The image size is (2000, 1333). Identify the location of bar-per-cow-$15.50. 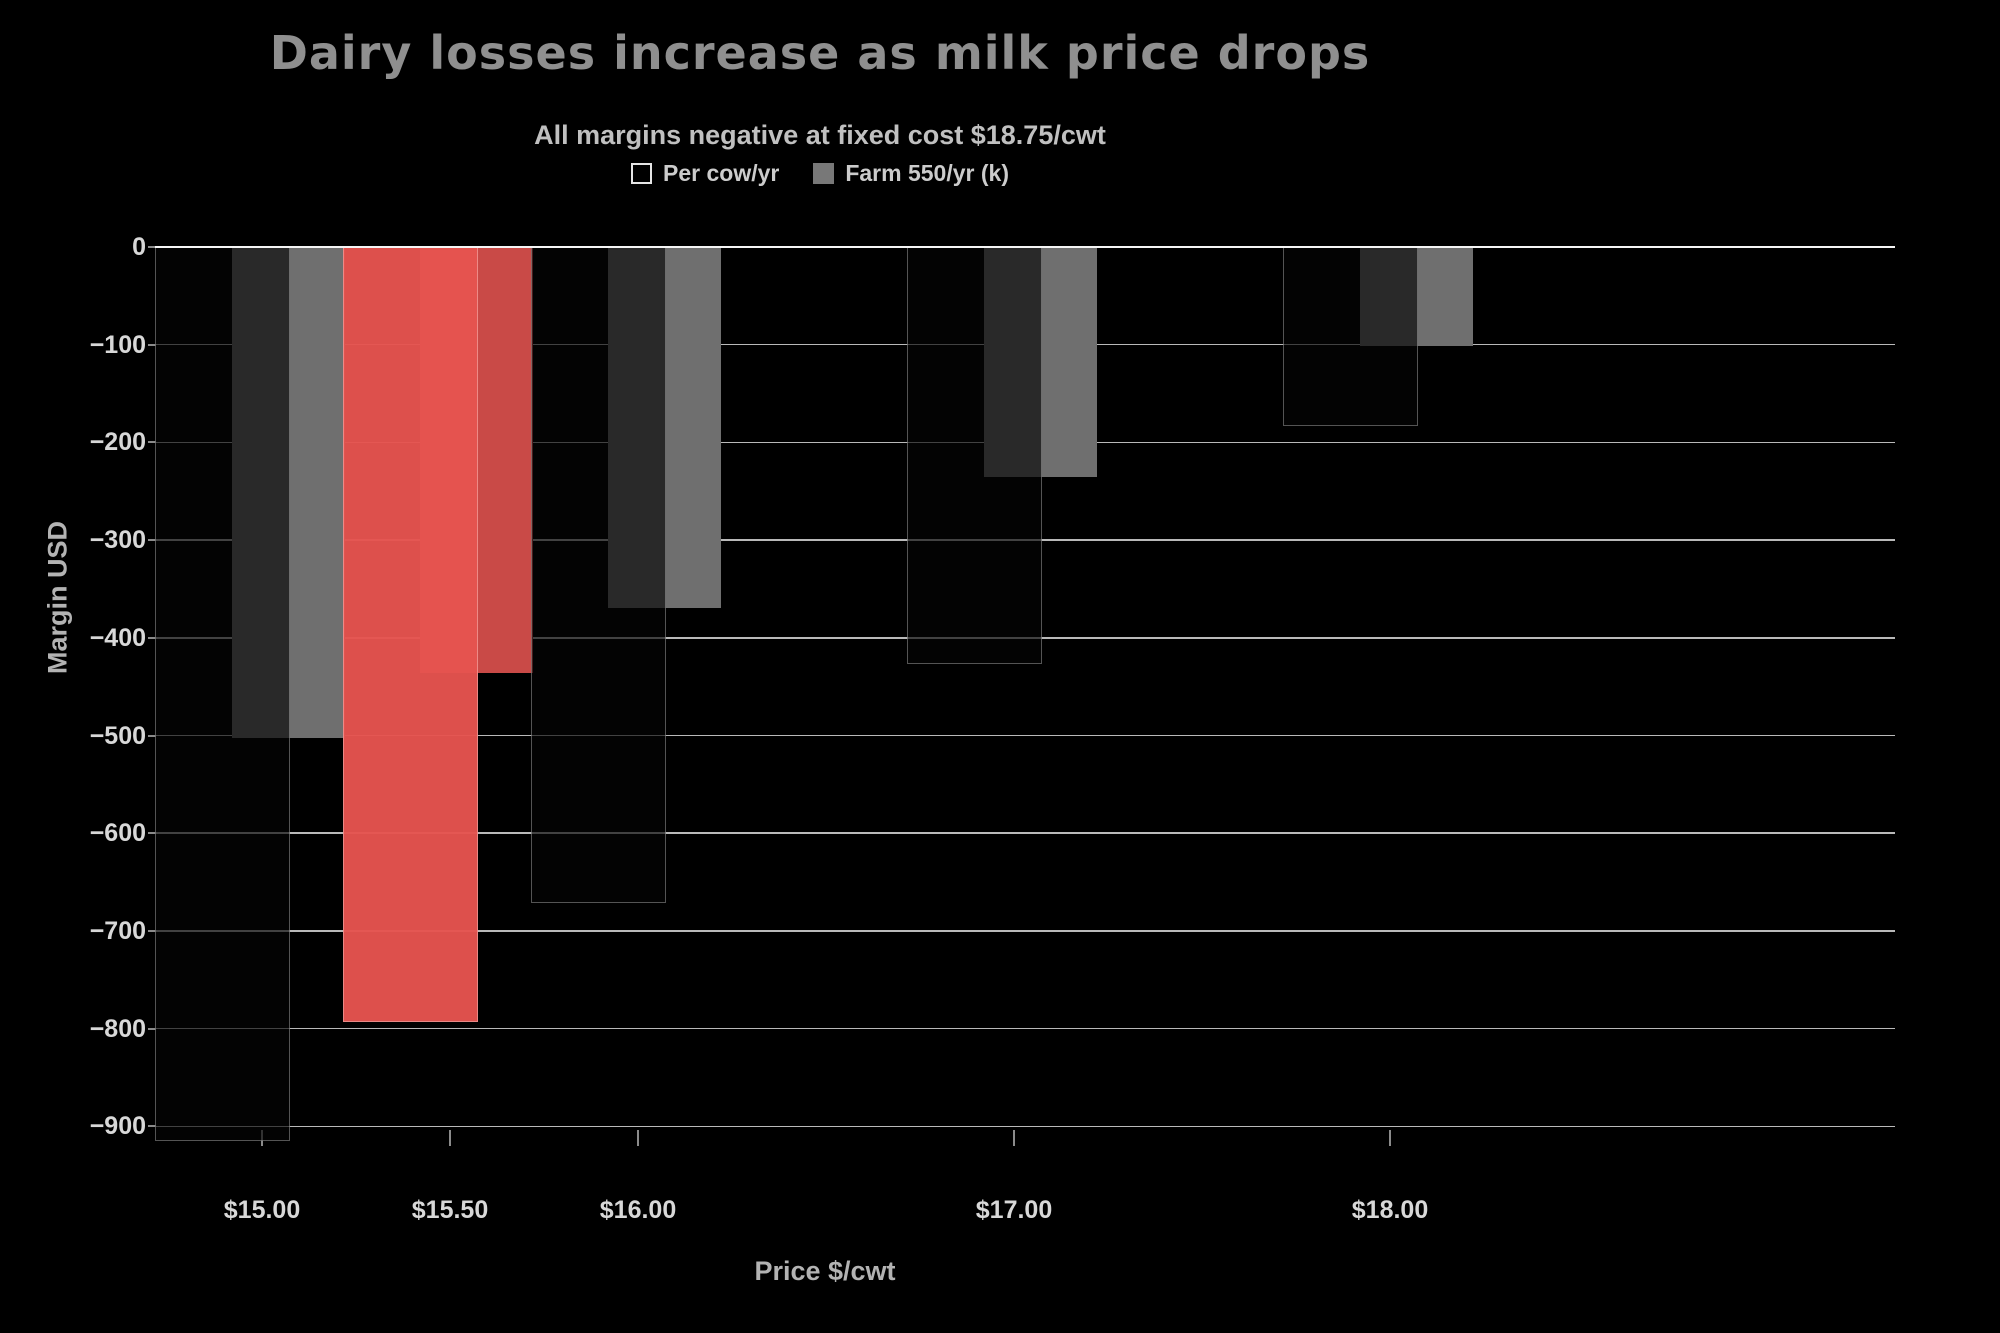
(410, 634).